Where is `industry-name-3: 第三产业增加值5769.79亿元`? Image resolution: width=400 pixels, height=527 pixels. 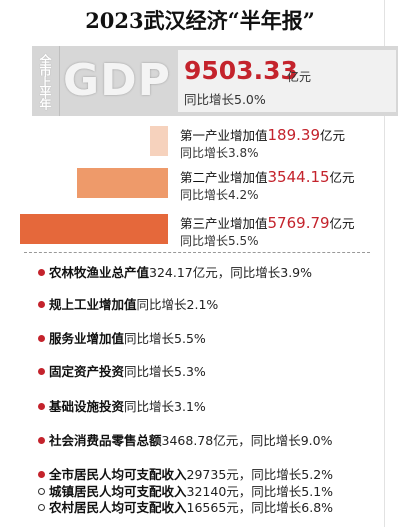 industry-name-3: 第三产业增加值5769.79亿元 is located at coordinates (267, 222).